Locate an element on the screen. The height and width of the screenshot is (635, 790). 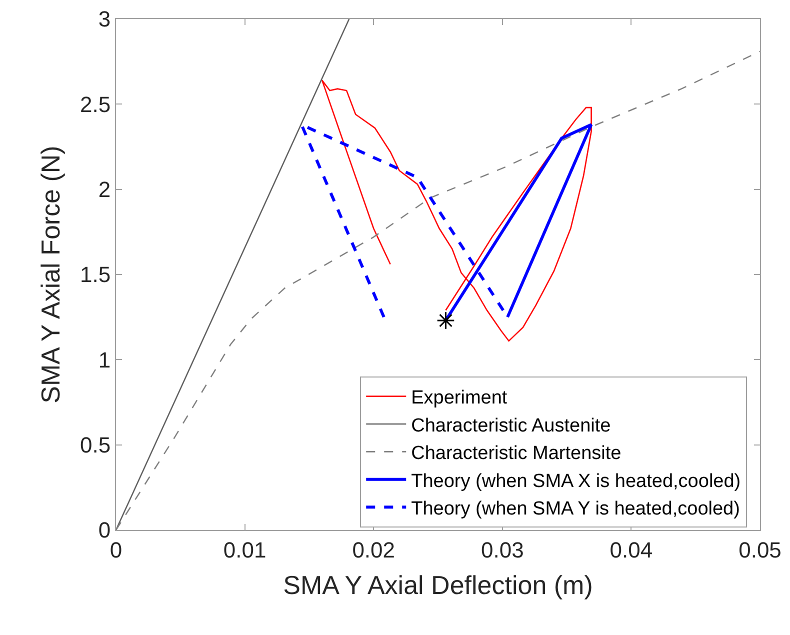
x-axis-title: SMA Y Axial Deflection (m) is located at coordinates (438, 585).